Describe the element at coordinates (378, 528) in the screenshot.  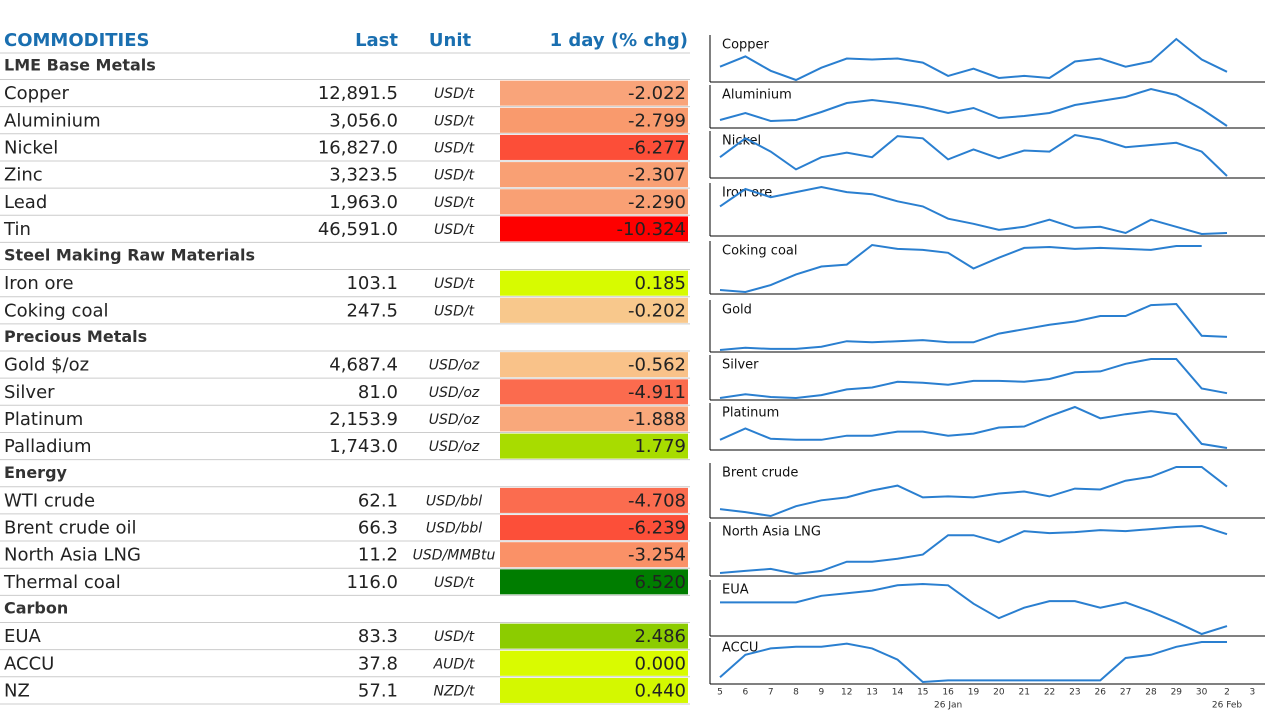
I see `last-price: 66.3` at that location.